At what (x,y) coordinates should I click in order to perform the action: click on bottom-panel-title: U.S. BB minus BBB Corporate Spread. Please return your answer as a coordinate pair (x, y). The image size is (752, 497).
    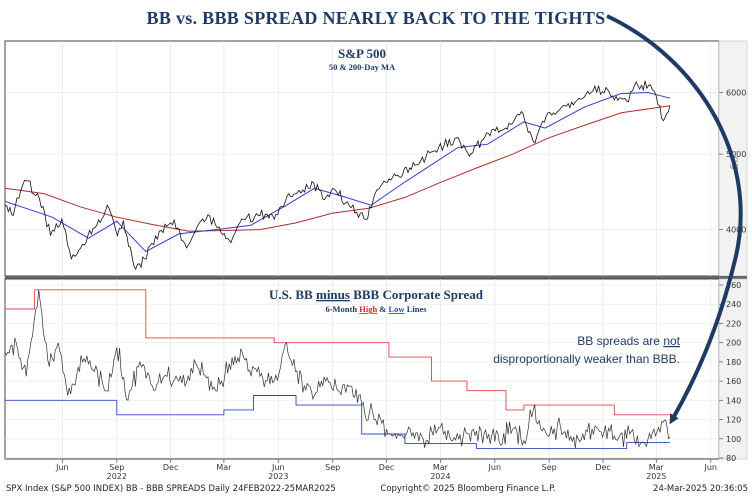
    Looking at the image, I should click on (376, 294).